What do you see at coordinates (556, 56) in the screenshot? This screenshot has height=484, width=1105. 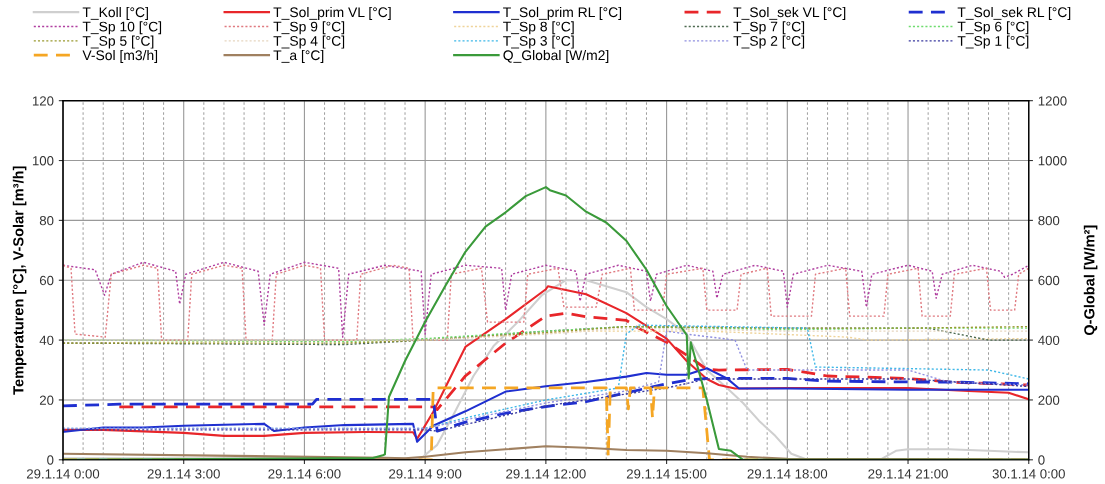 I see `legend-label: Q_Global [W/m2]` at bounding box center [556, 56].